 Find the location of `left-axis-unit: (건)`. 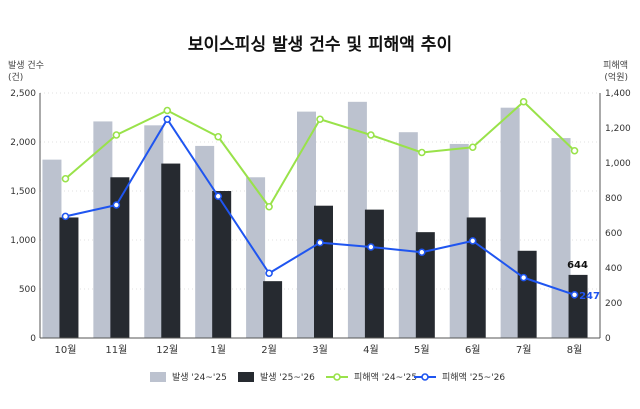

left-axis-unit: (건) is located at coordinates (15, 77).